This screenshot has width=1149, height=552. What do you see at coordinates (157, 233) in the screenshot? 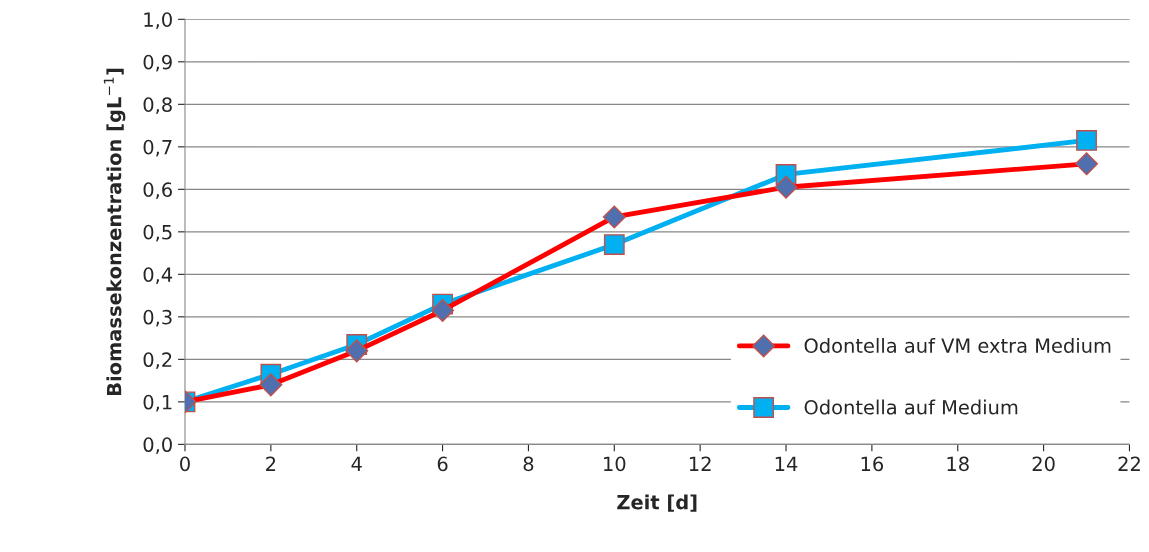
I see `y-tick-label: 0,5` at bounding box center [157, 233].